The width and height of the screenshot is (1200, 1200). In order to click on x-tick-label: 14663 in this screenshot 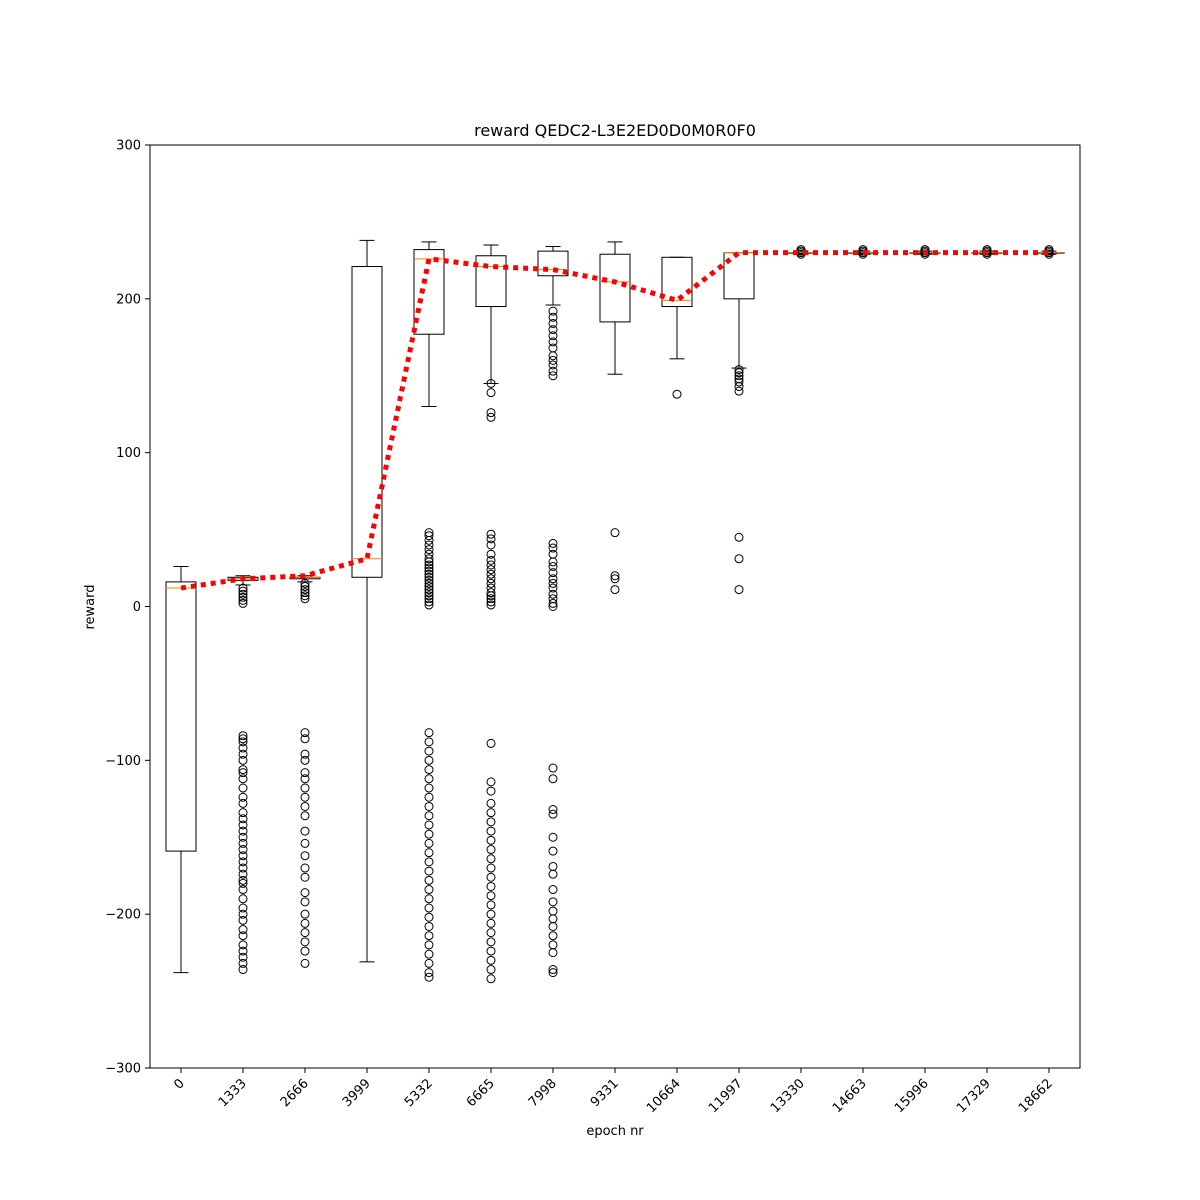, I will do `click(850, 1096)`.